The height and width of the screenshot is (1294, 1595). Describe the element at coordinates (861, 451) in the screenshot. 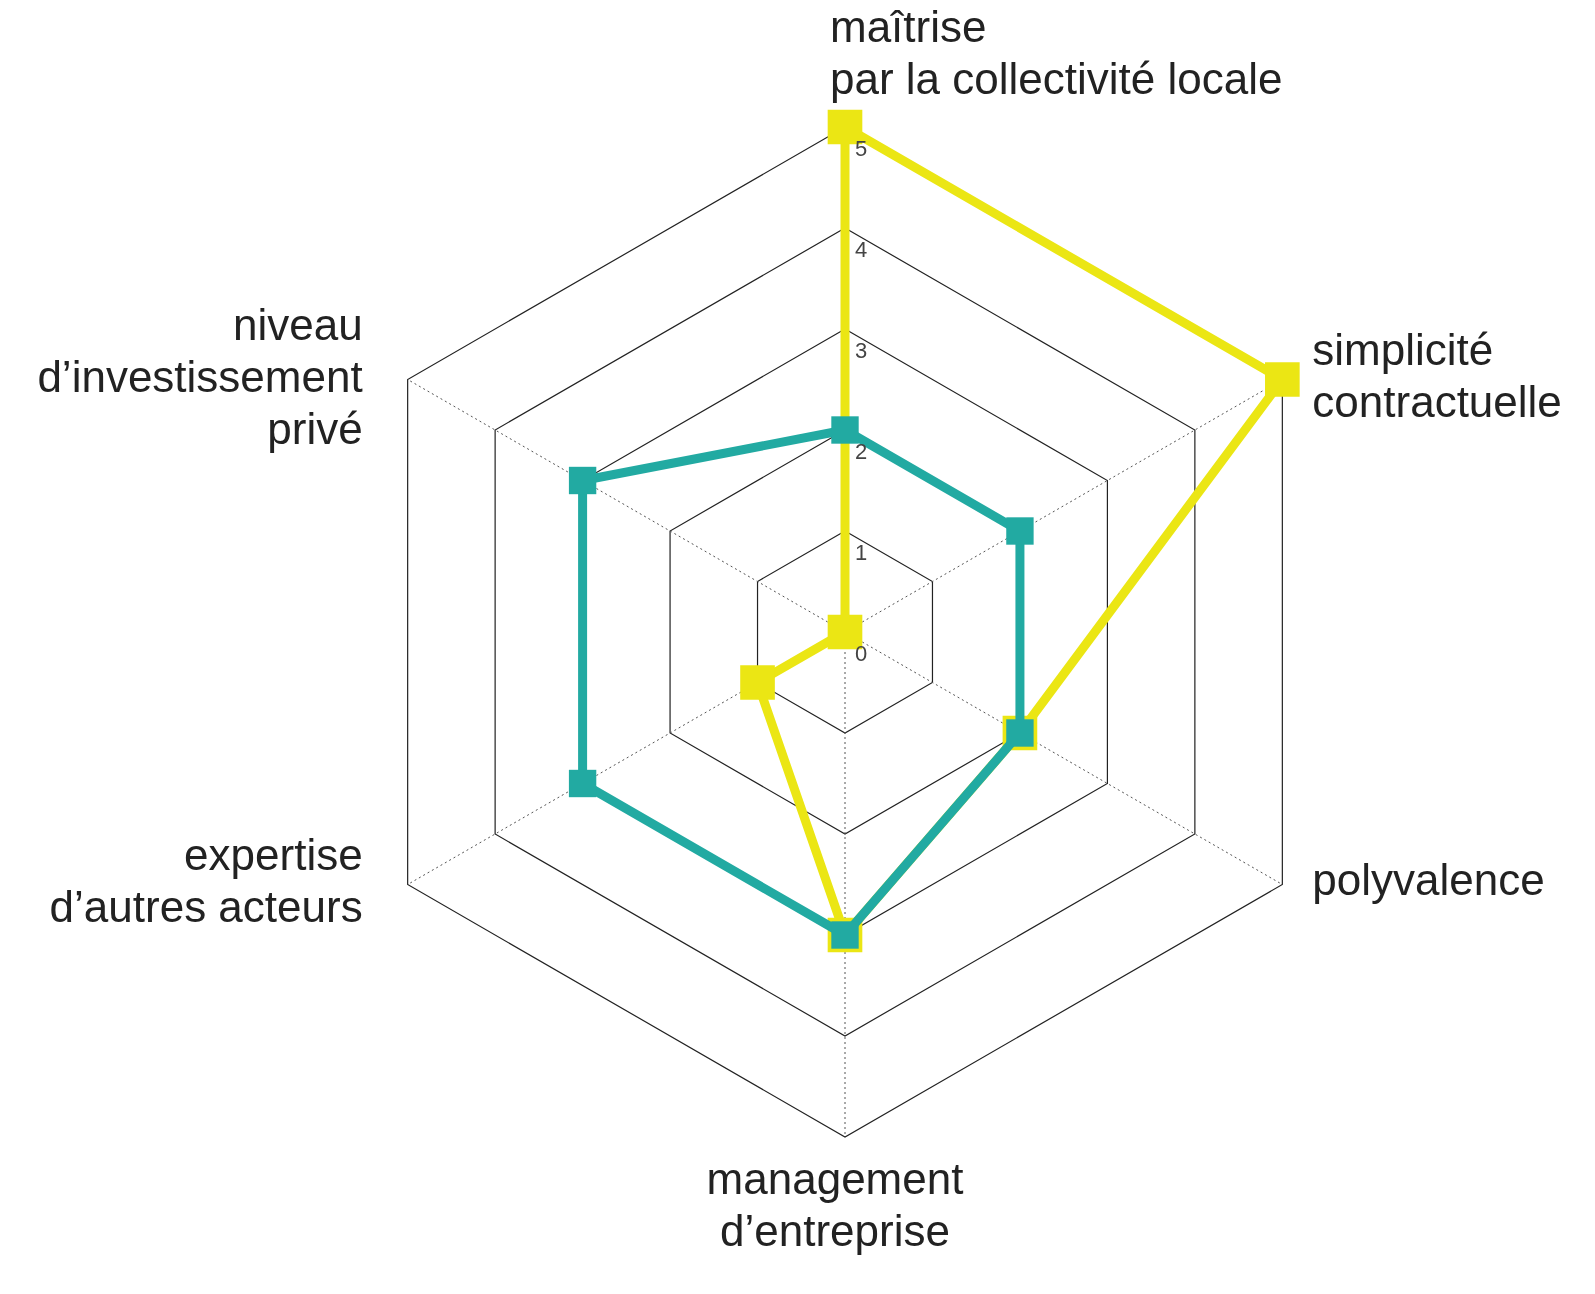

I see `y-tick-label: 2` at that location.